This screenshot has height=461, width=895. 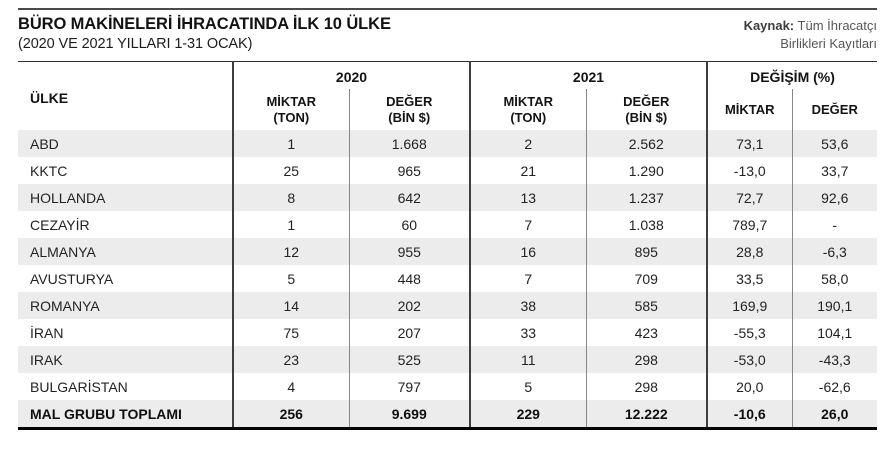 What do you see at coordinates (291, 414) in the screenshot?
I see `value-cell: 256` at bounding box center [291, 414].